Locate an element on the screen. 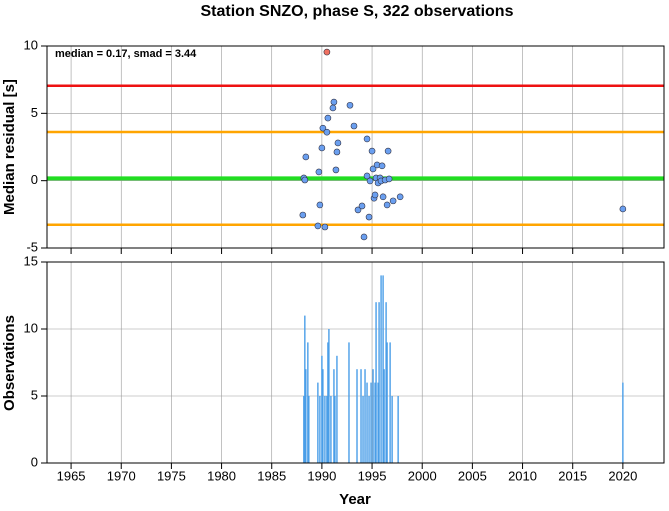  y-axis-label: Median residual [s] is located at coordinates (9, 147).